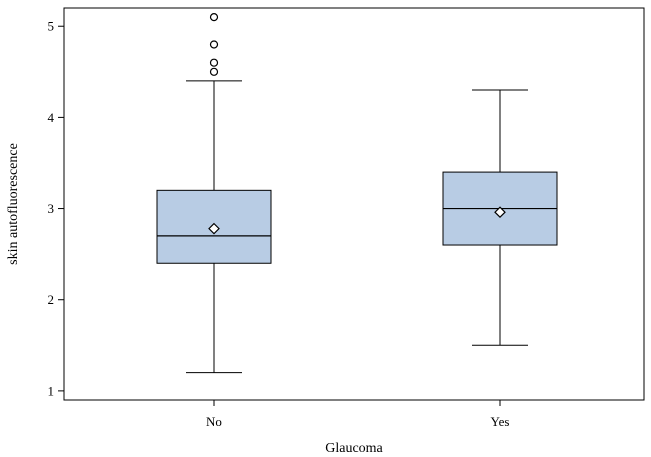 This screenshot has width=651, height=457. I want to click on x-tick-label: Yes, so click(500, 421).